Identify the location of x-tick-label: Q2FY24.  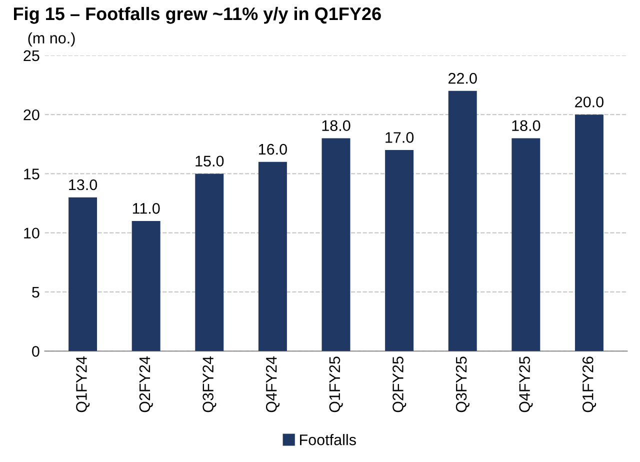
(146, 384).